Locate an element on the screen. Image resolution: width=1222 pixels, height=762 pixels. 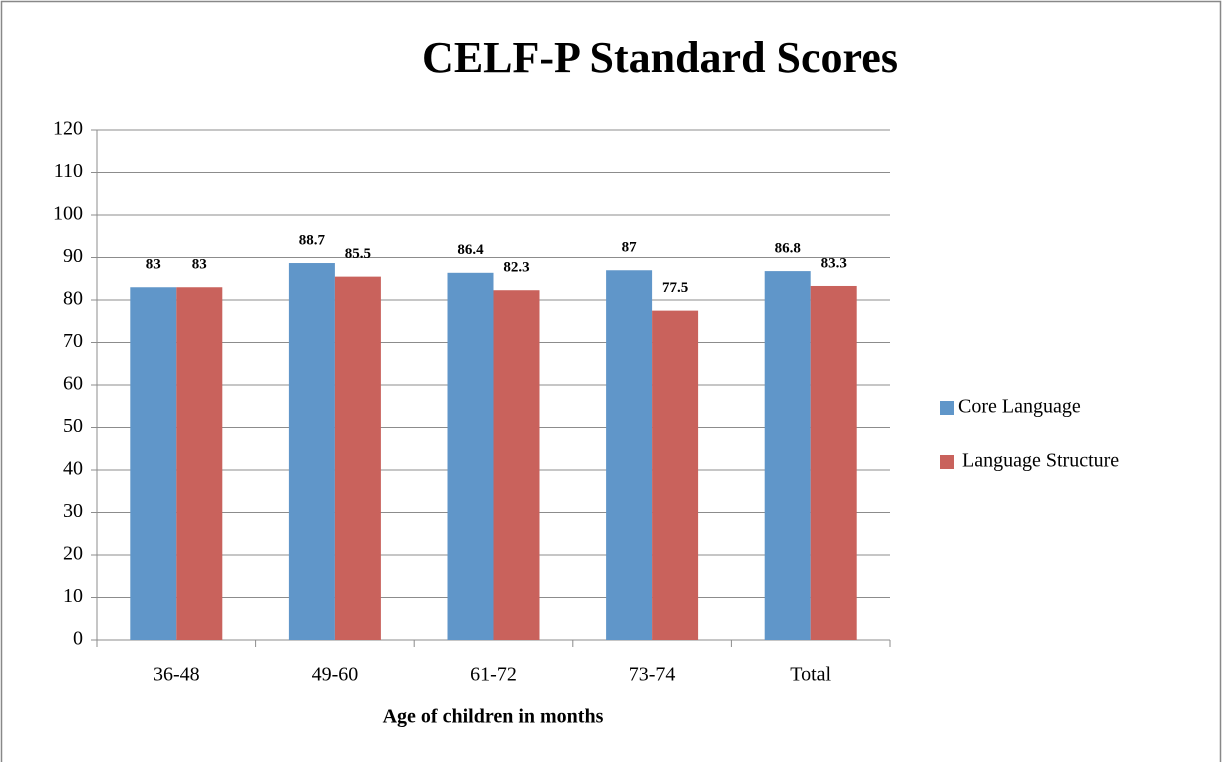
x-axis-label: Age of children in months is located at coordinates (493, 717).